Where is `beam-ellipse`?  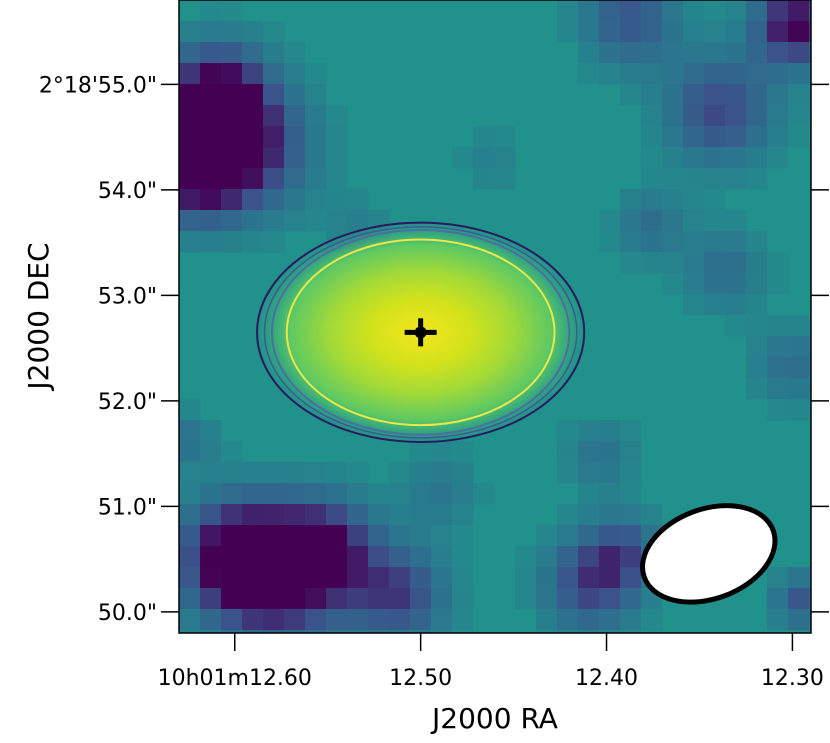 beam-ellipse is located at coordinates (709, 554).